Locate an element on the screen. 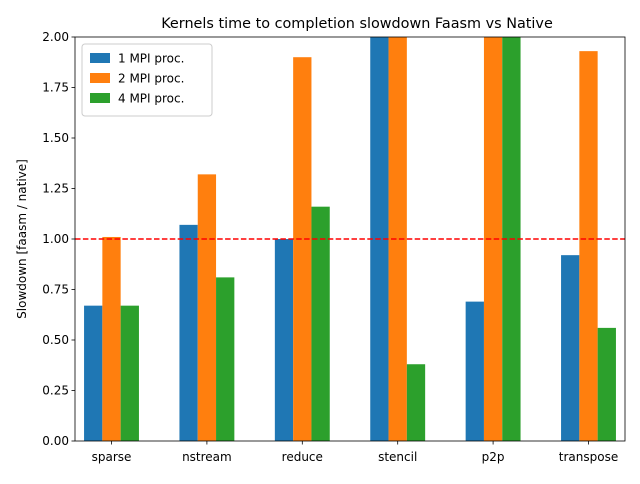  y-tick-label: 0.50 is located at coordinates (55, 340).